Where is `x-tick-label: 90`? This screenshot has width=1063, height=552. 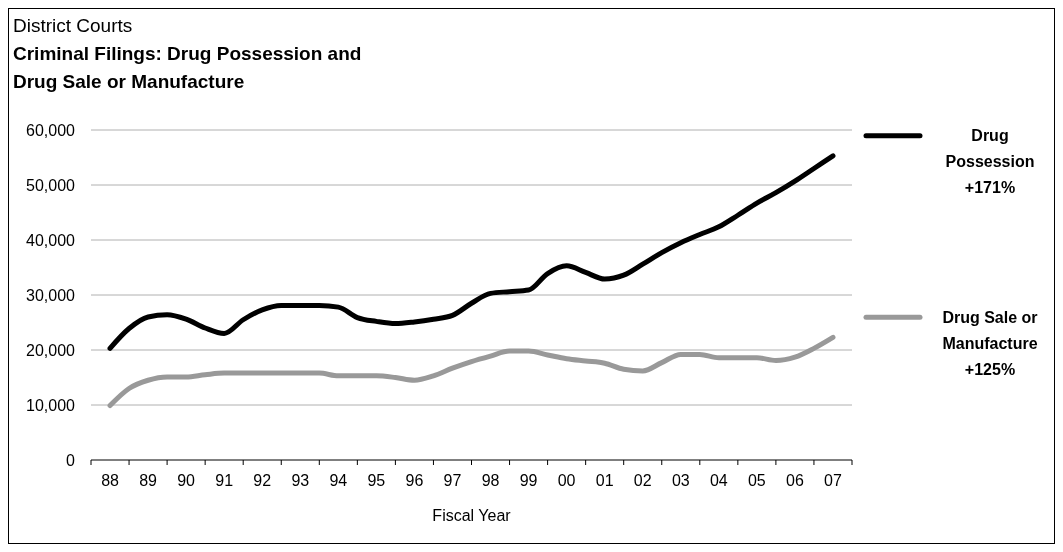
x-tick-label: 90 is located at coordinates (186, 480).